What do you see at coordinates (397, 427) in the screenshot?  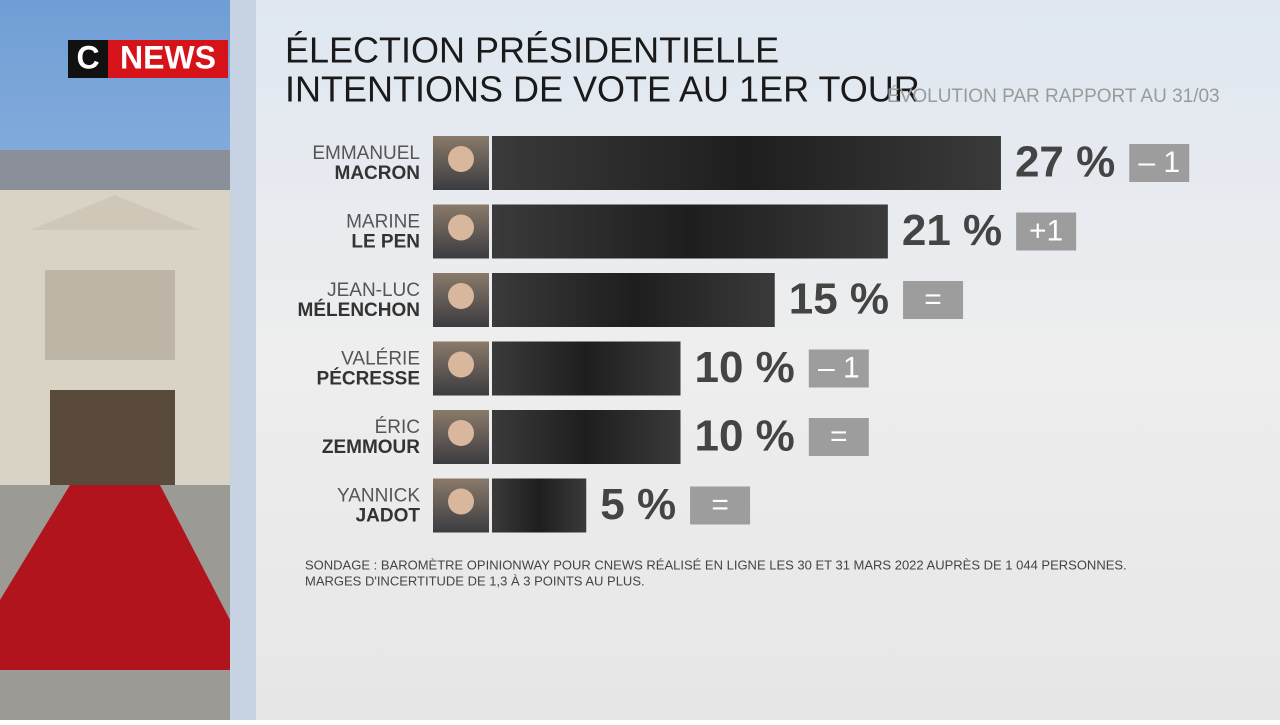 I see `candidate-first-name: ÉRIC` at bounding box center [397, 427].